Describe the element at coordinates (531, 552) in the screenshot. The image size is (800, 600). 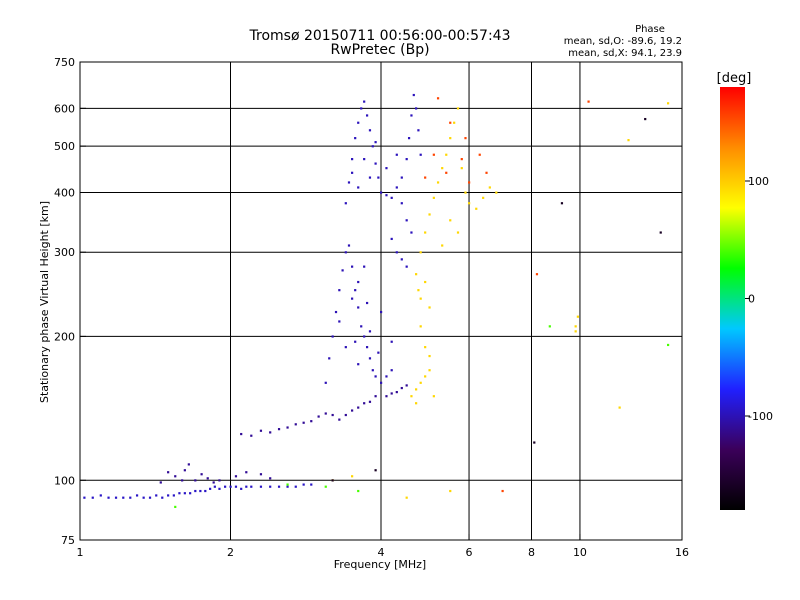
I see `x-tick-label-8: 8` at that location.